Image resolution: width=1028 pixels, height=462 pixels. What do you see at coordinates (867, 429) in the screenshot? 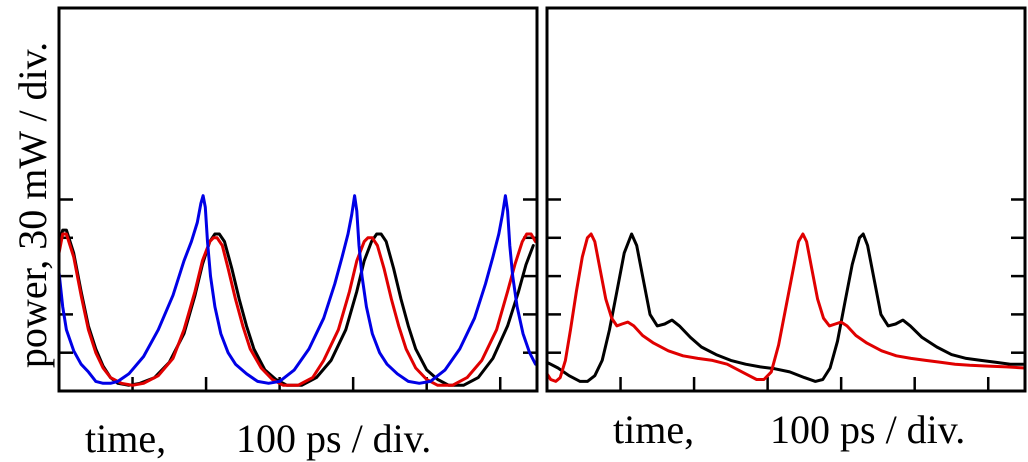
I see `right-xlabel-scale: 100 ps / div.` at bounding box center [867, 429].